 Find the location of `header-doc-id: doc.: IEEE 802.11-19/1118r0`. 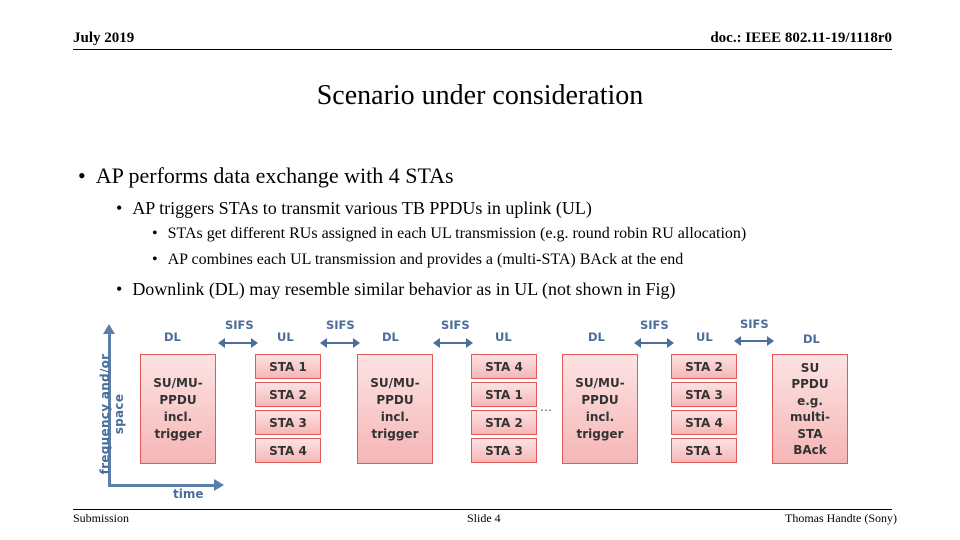

header-doc-id: doc.: IEEE 802.11-19/1118r0 is located at coordinates (801, 38).